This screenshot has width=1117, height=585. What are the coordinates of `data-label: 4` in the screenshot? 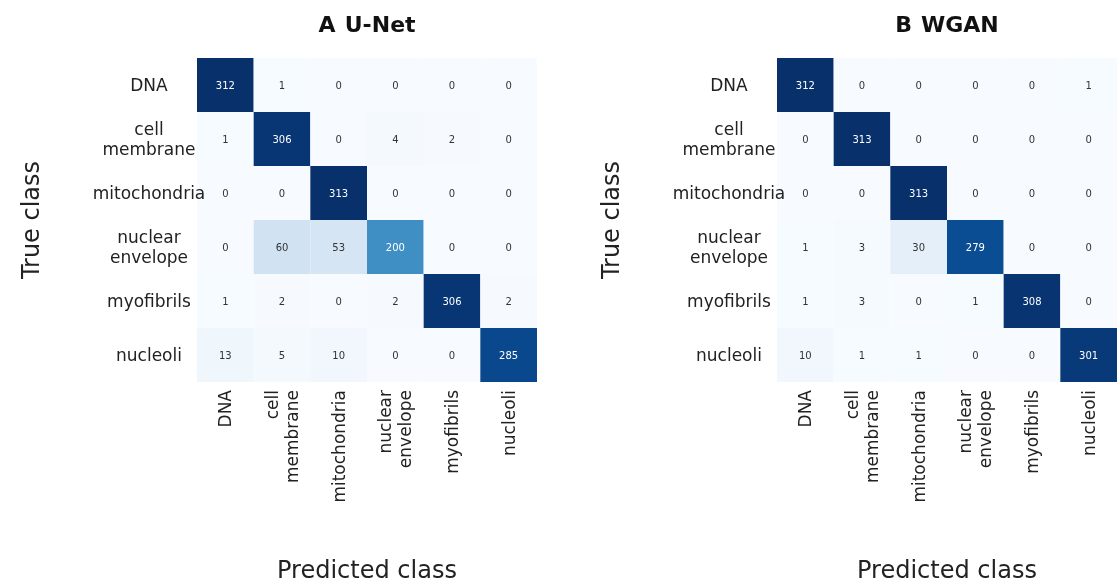 It's located at (395, 139).